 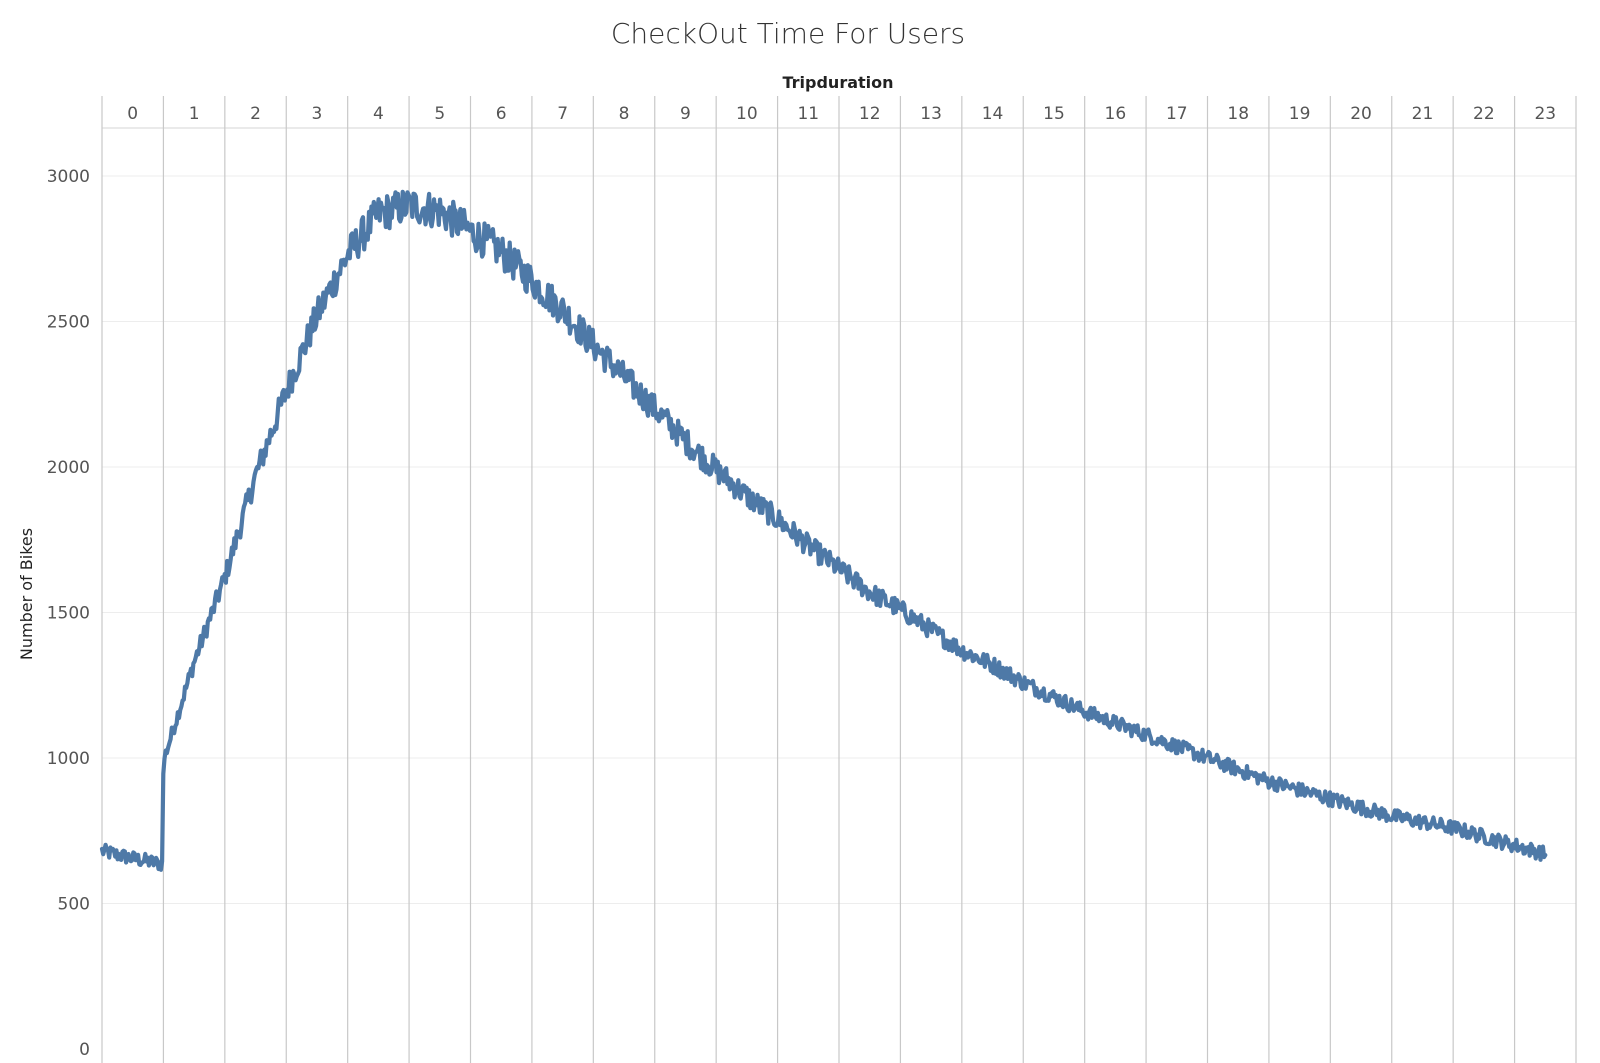 I want to click on column-label-19: 19, so click(x=1300, y=114).